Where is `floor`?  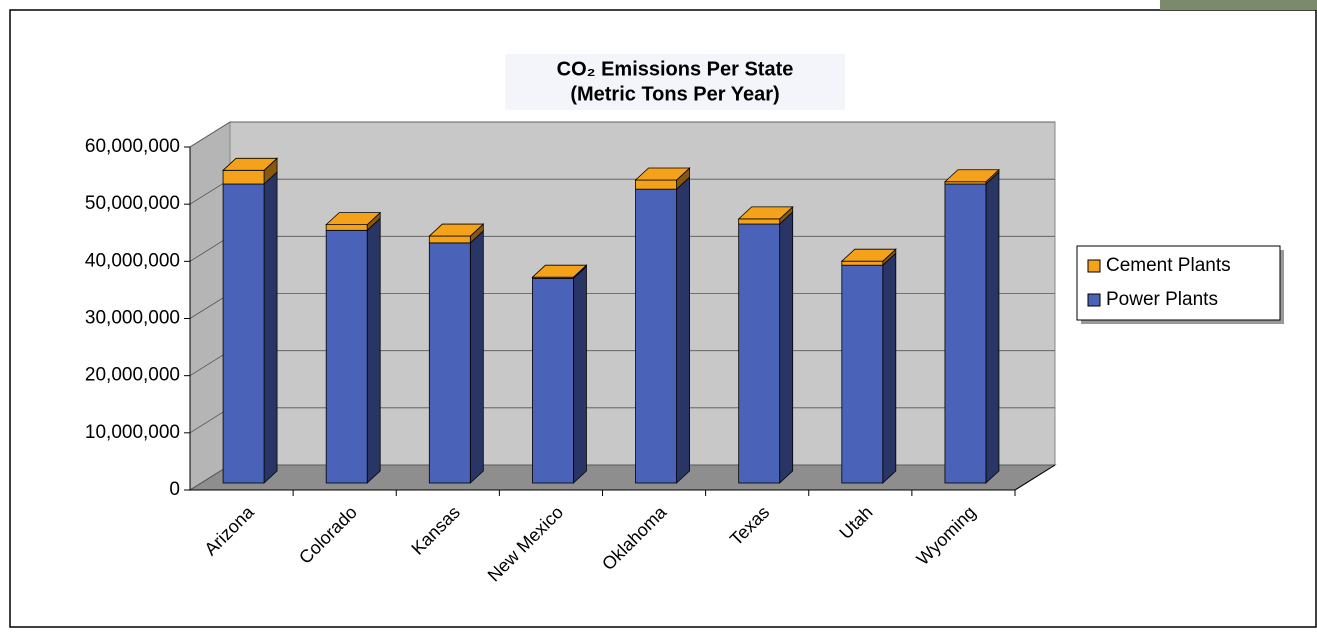
floor is located at coordinates (622, 477).